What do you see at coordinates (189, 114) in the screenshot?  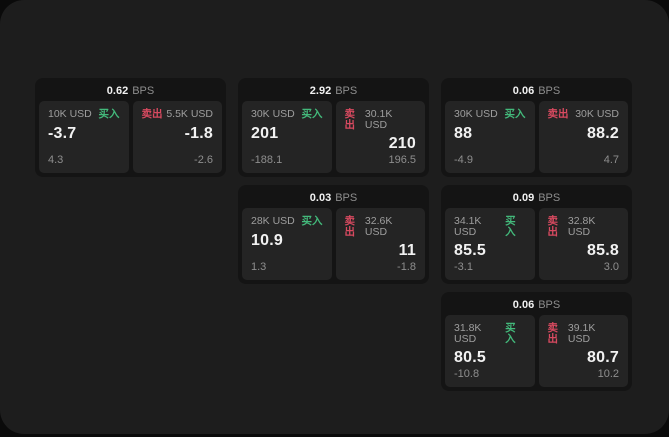 I see `sell-amount: 5.5K USD` at bounding box center [189, 114].